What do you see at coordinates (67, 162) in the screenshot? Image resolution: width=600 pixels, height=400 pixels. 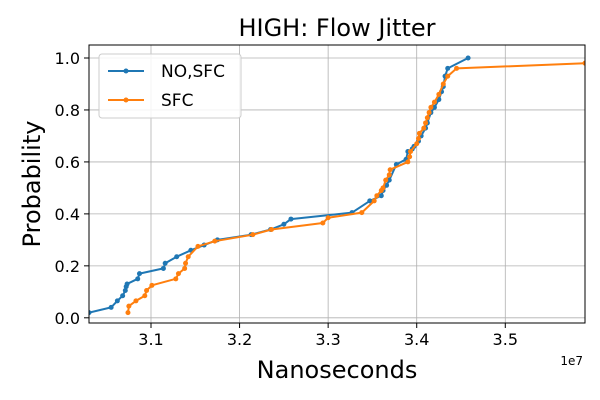 I see `y-tick-label: 0.6` at bounding box center [67, 162].